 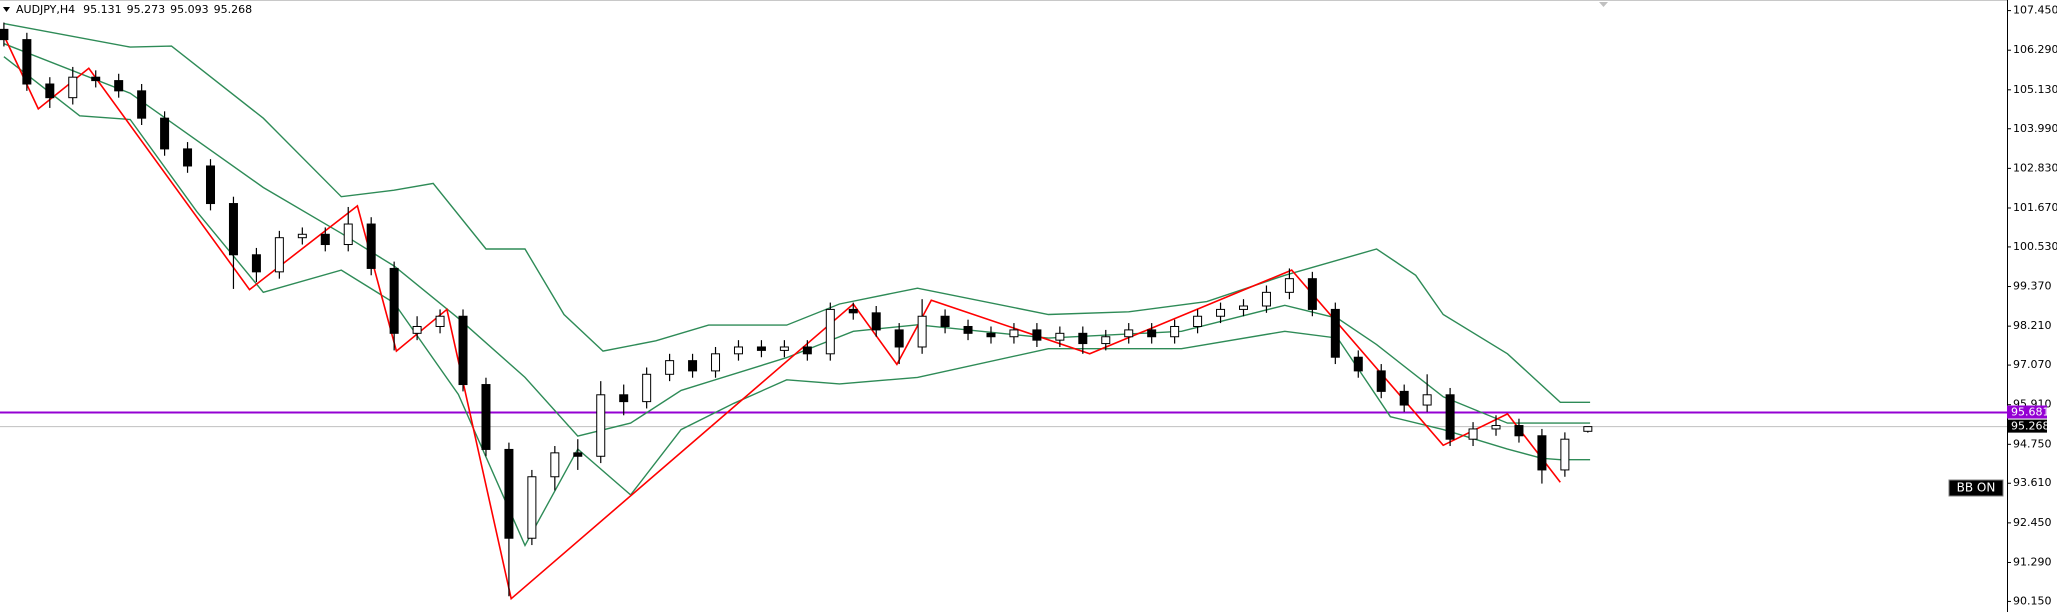 What do you see at coordinates (146, 9) in the screenshot?
I see `header-high: 95.273` at bounding box center [146, 9].